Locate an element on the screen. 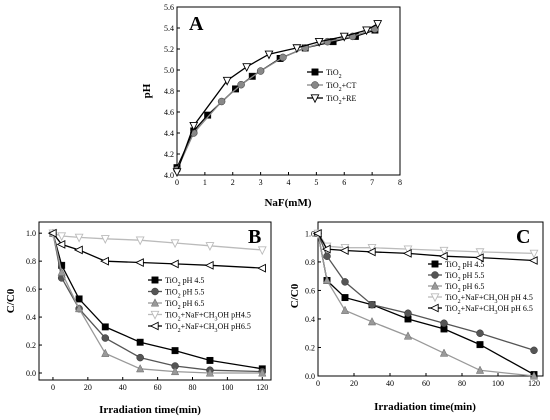  legend-label: TiO2+CT is located at coordinates (341, 87).